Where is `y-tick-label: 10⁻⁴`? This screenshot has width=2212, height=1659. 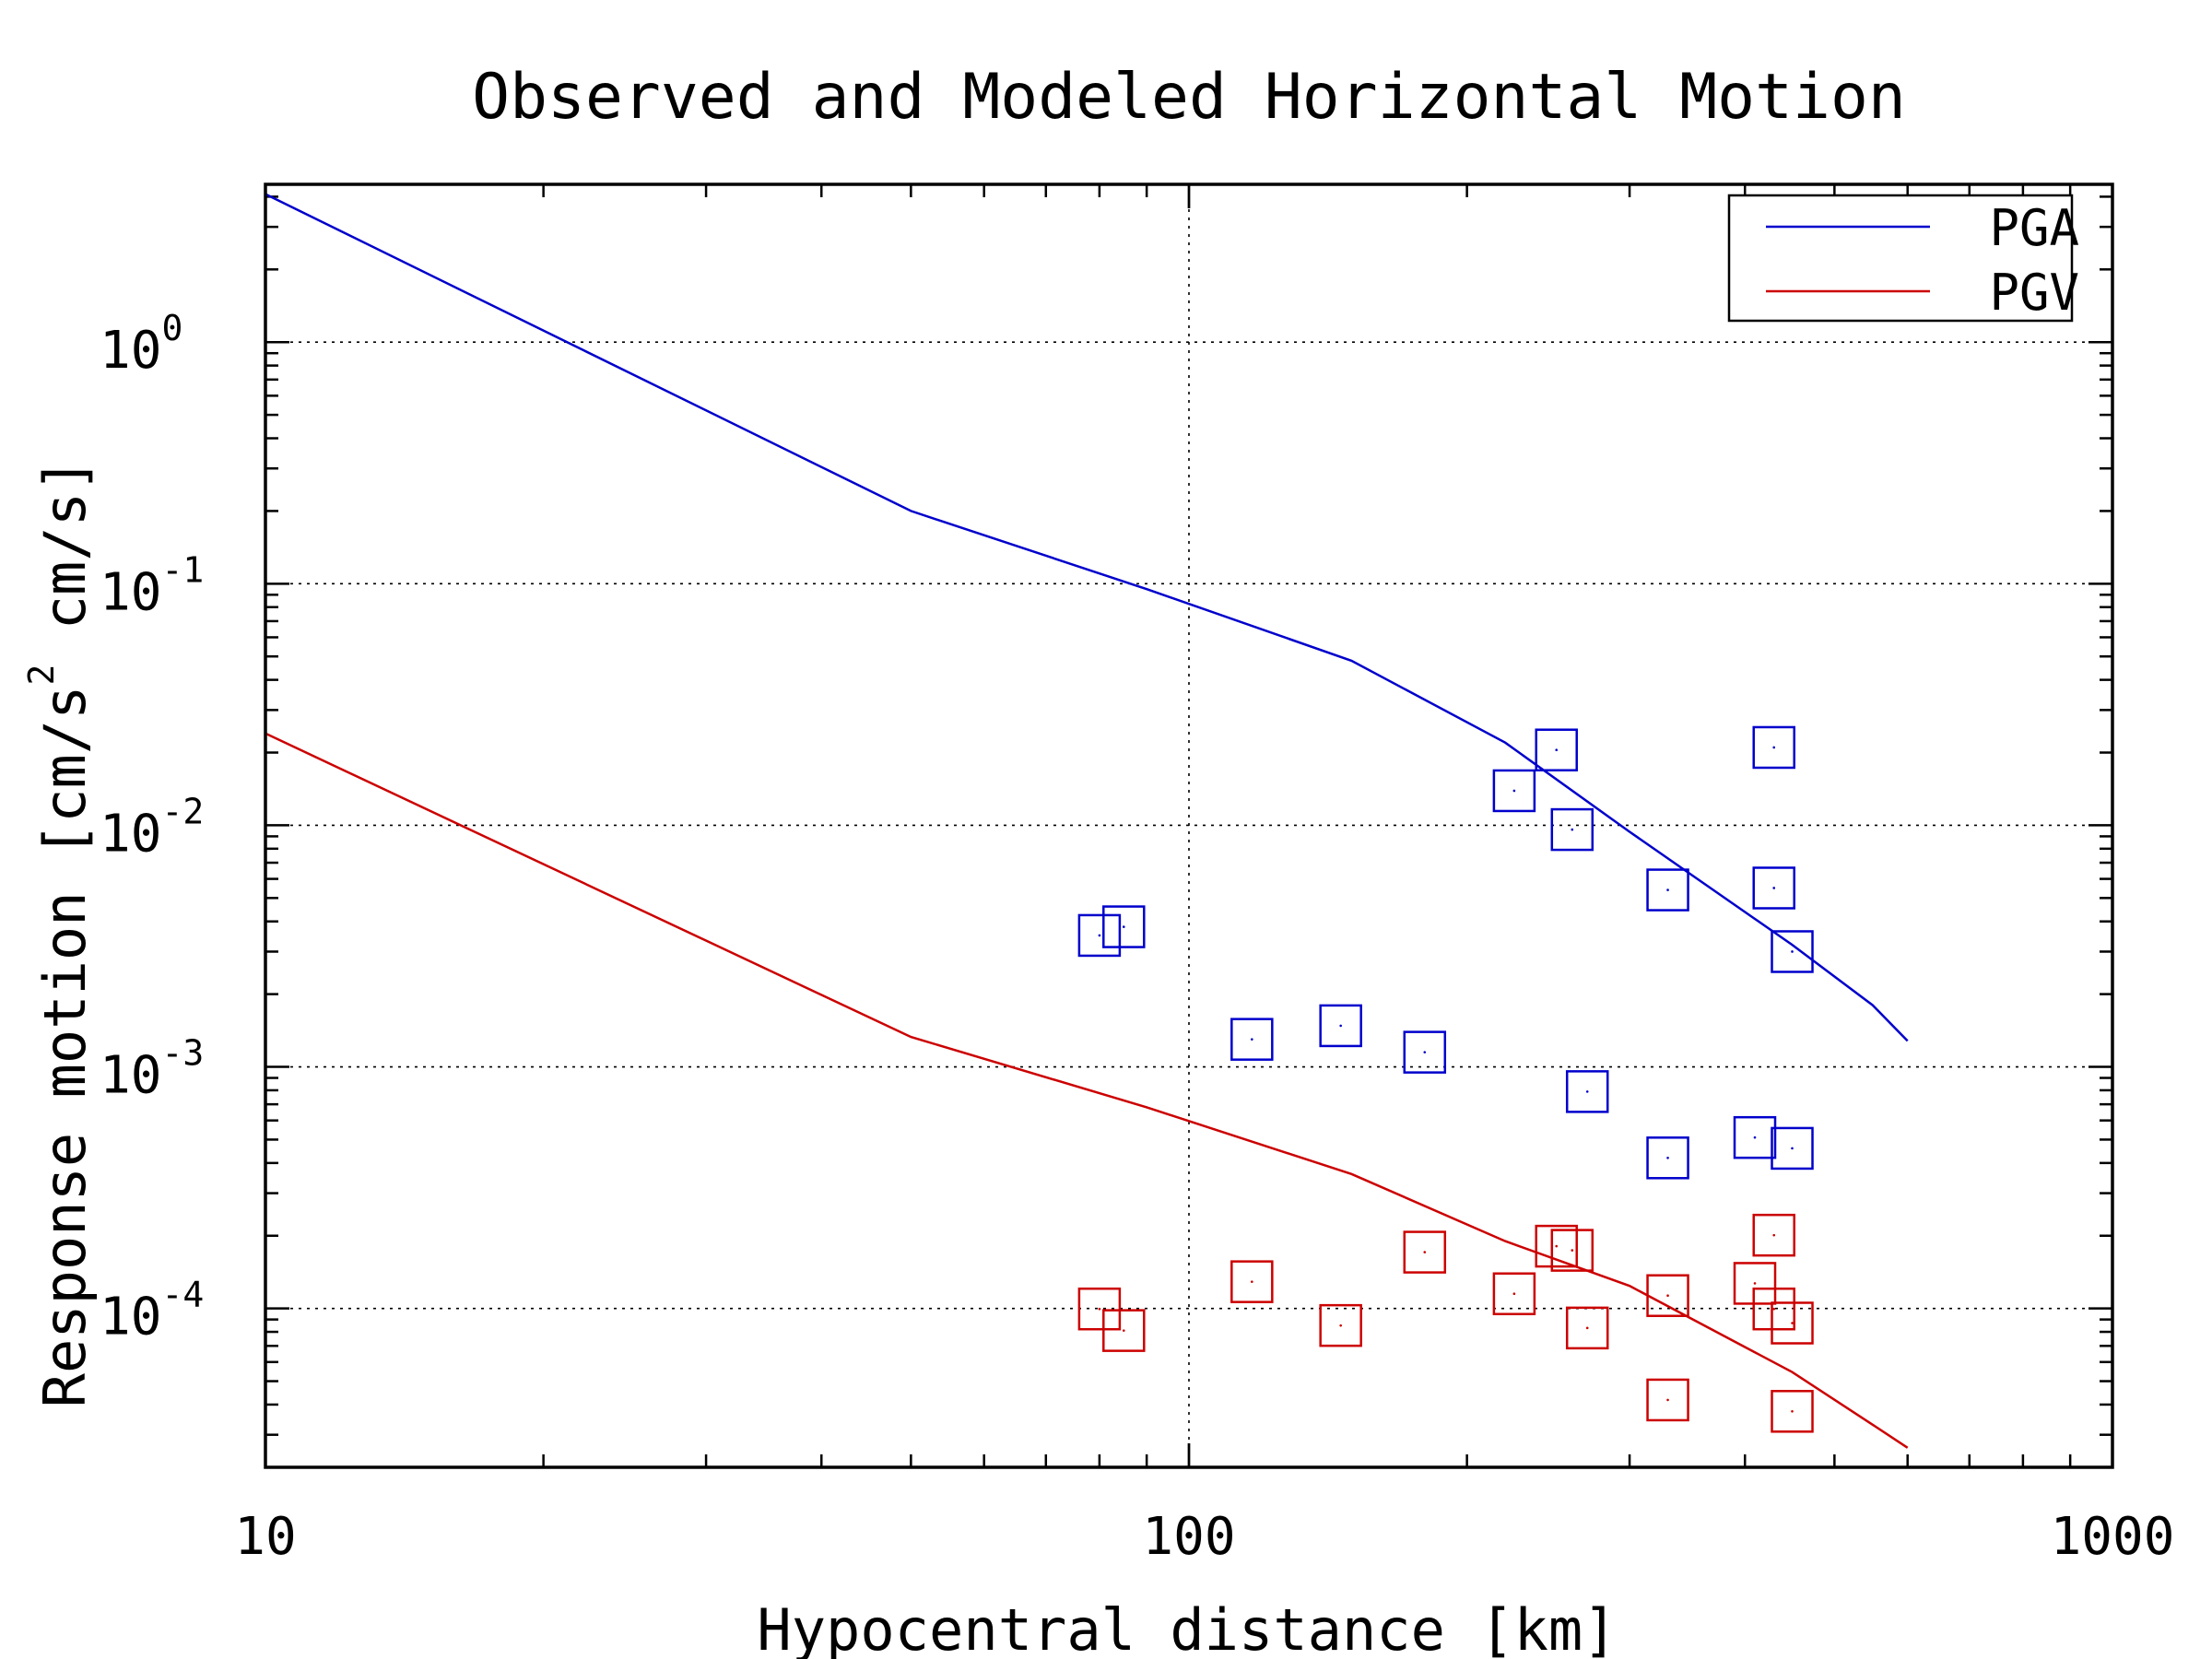 y-tick-label: 10⁻⁴ is located at coordinates (152, 1311).